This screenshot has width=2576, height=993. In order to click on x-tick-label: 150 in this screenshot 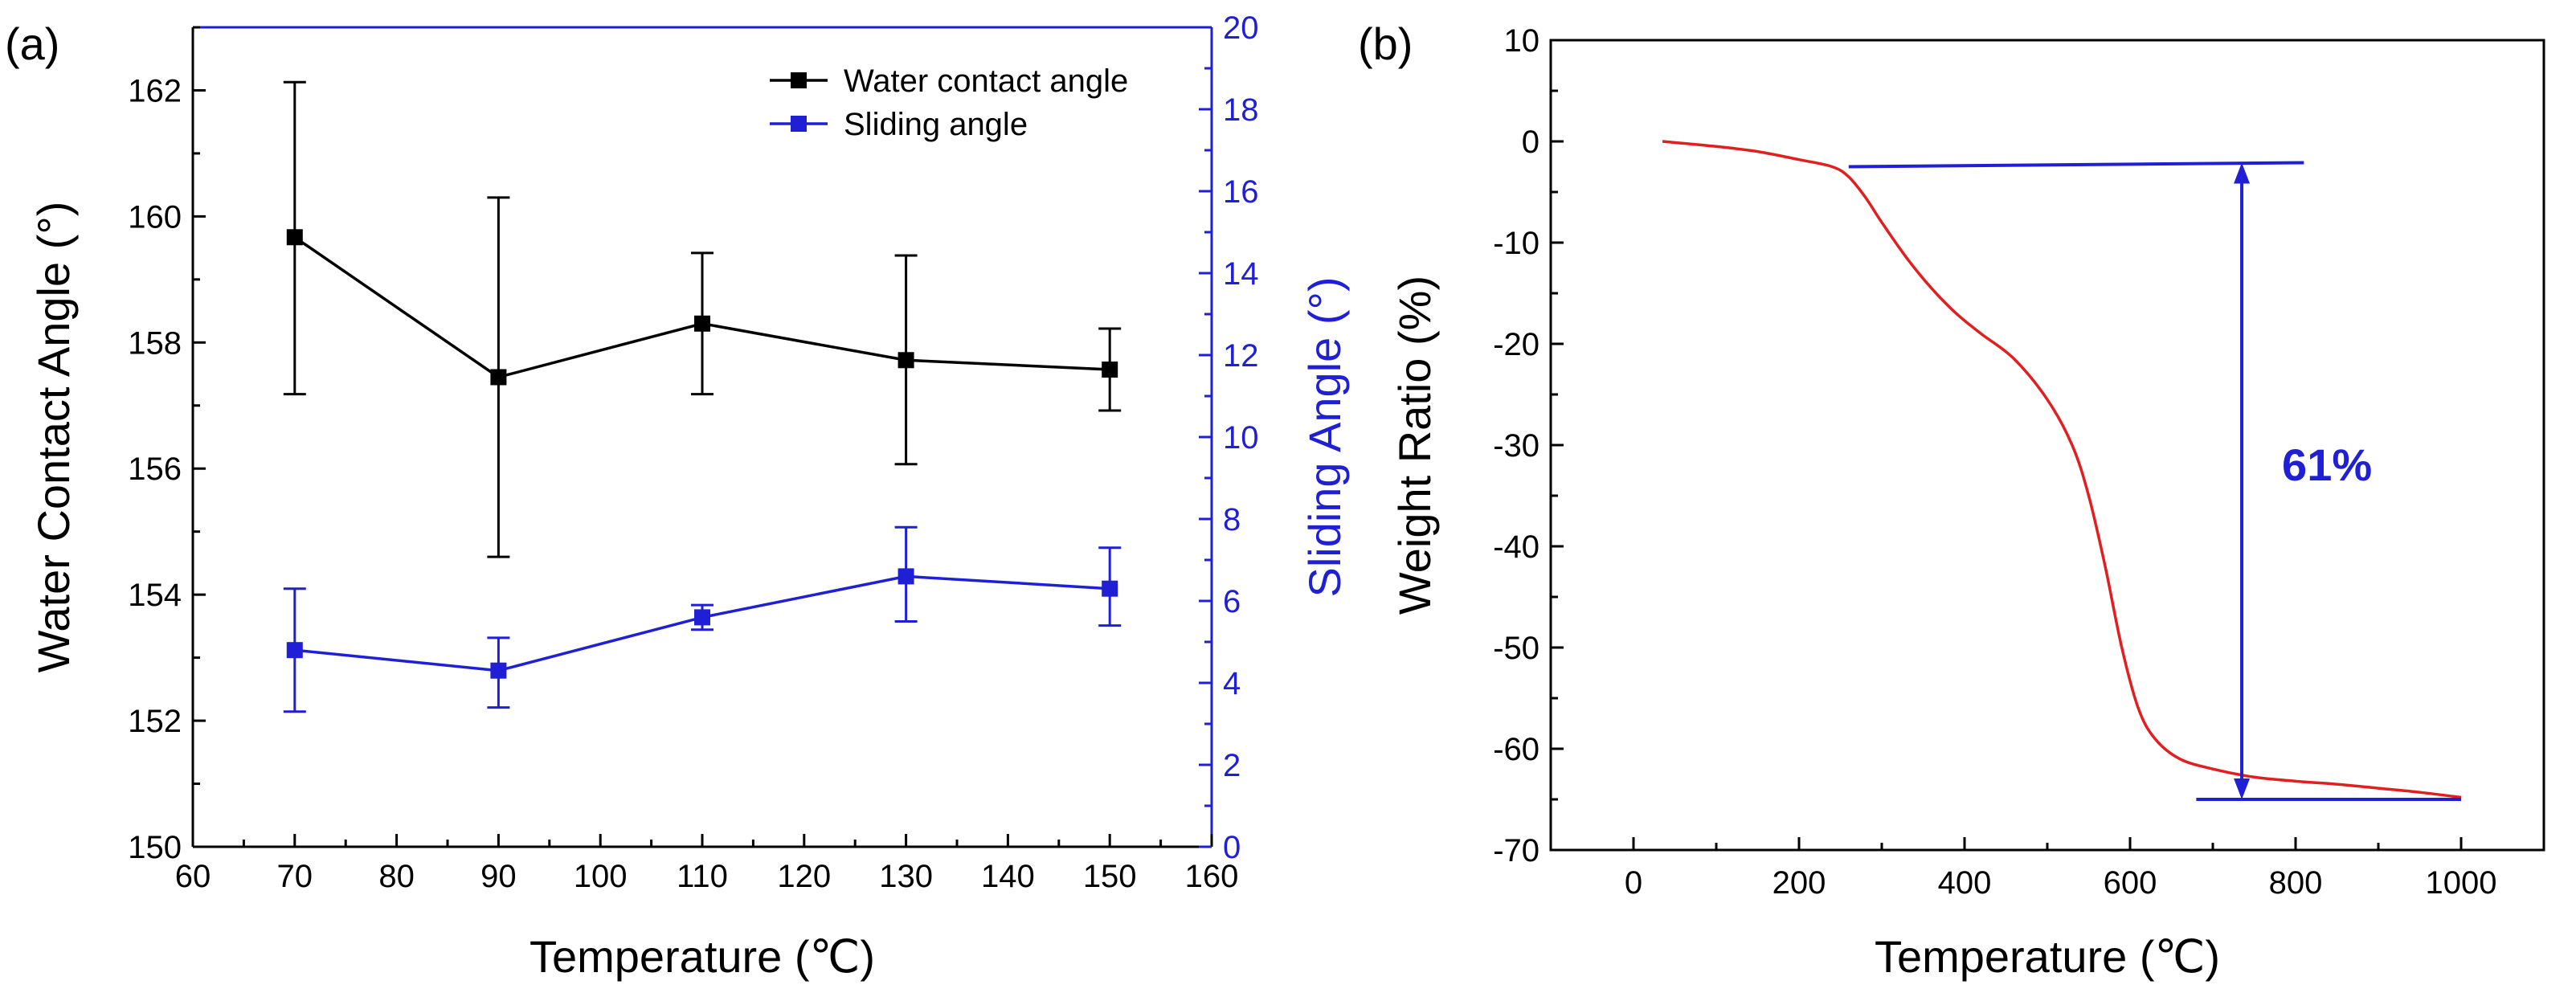, I will do `click(1110, 876)`.